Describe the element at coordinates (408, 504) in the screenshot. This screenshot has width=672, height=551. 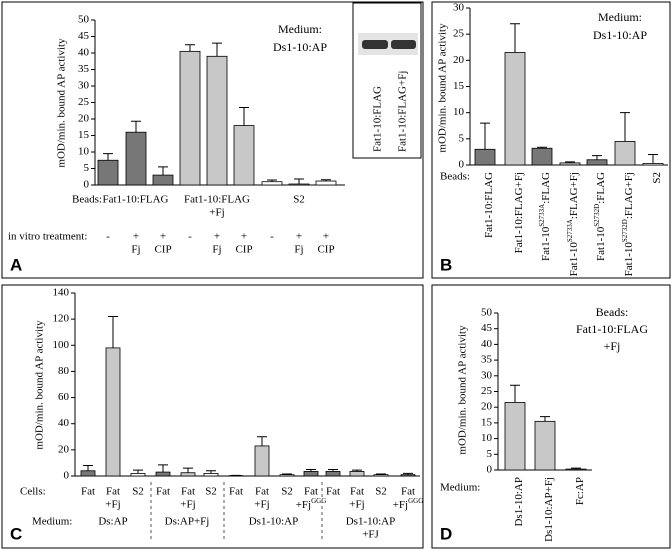
I see `x-tick-label: +FjGGG` at that location.